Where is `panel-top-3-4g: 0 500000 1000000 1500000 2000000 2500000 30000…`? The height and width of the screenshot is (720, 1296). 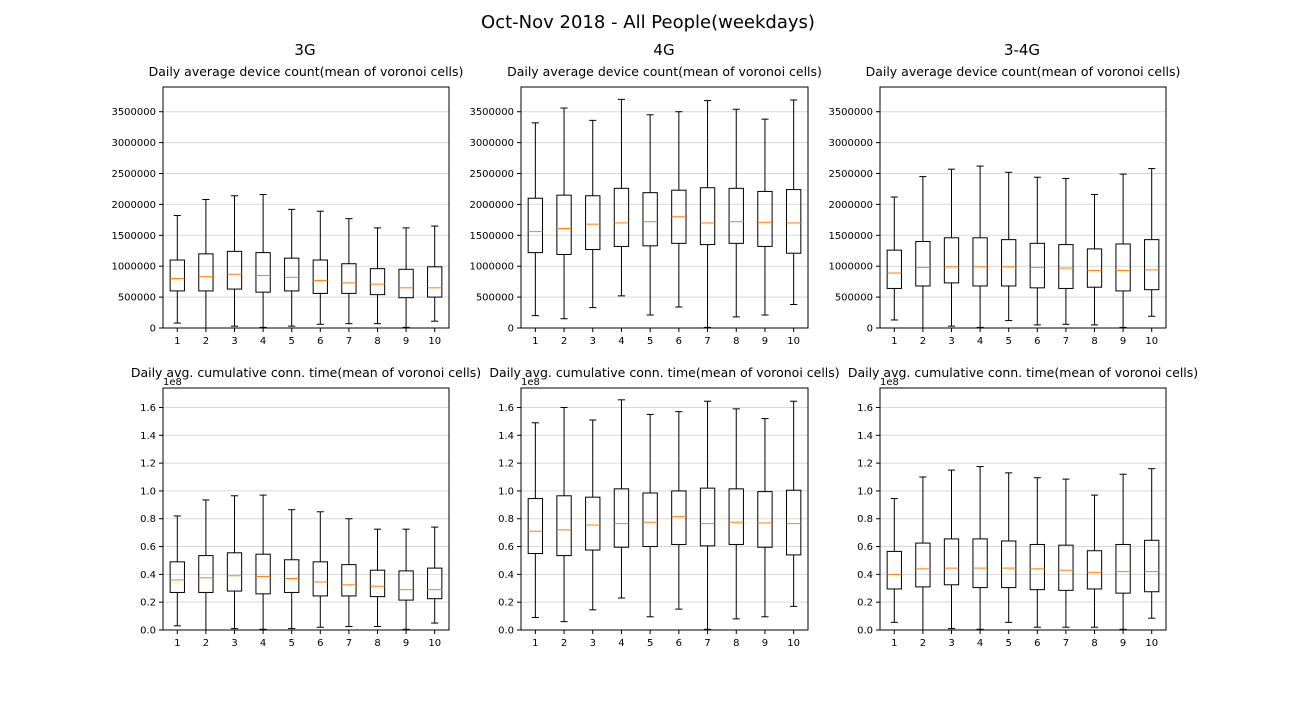
panel-top-3-4g: 0 500000 1000000 1500000 2000000 2500000 30000… is located at coordinates (1004, 205).